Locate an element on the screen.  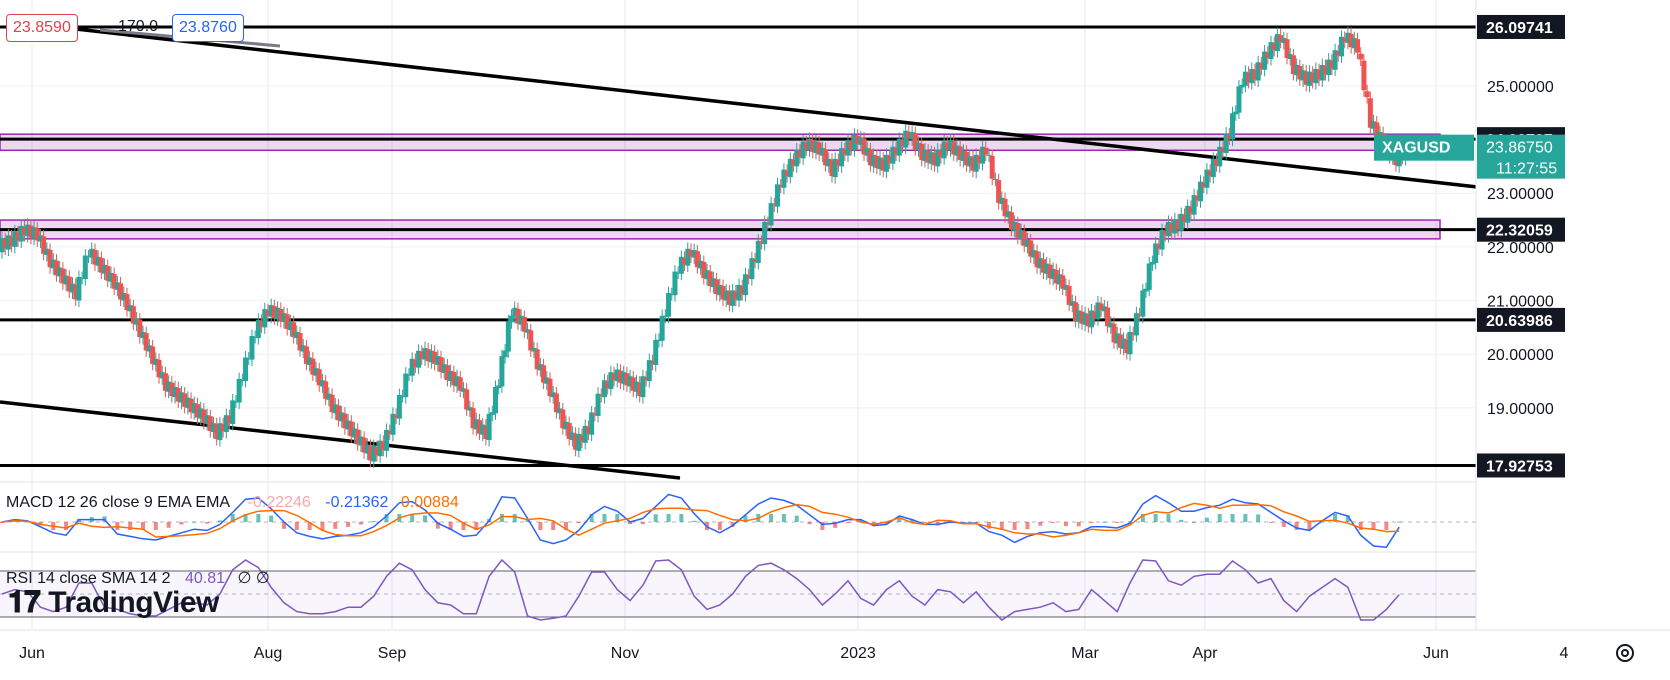
time-axis: Jun Aug Sep Nov 2023 Mar Apr Jun 4 is located at coordinates (835, 645).